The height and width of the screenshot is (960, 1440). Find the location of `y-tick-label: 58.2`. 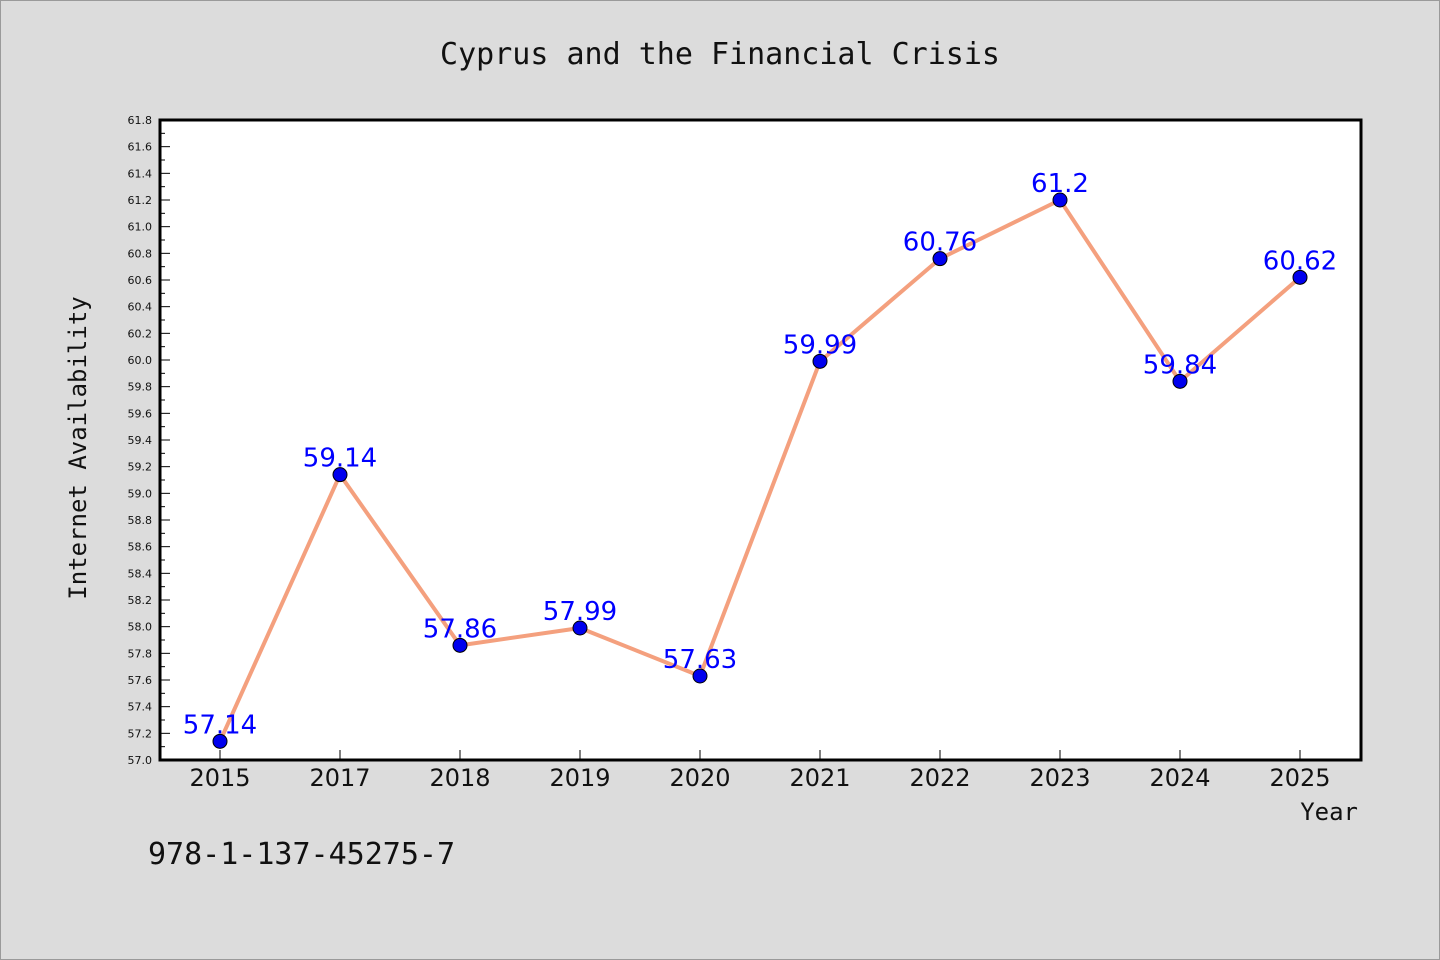

y-tick-label: 58.2 is located at coordinates (140, 600).